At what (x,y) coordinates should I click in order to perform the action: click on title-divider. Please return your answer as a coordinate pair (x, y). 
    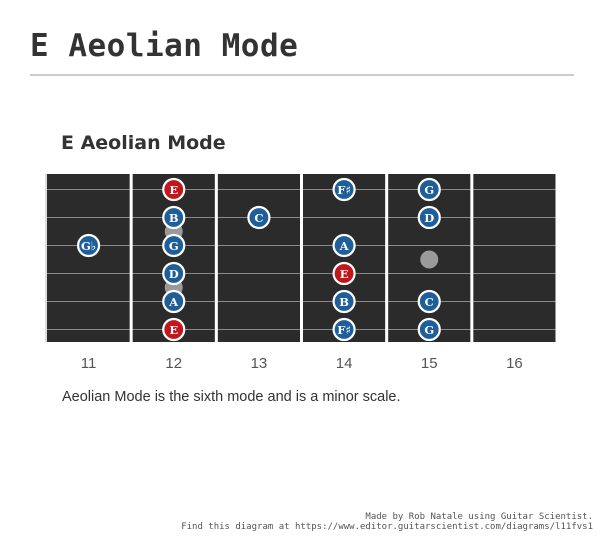
    Looking at the image, I should click on (302, 75).